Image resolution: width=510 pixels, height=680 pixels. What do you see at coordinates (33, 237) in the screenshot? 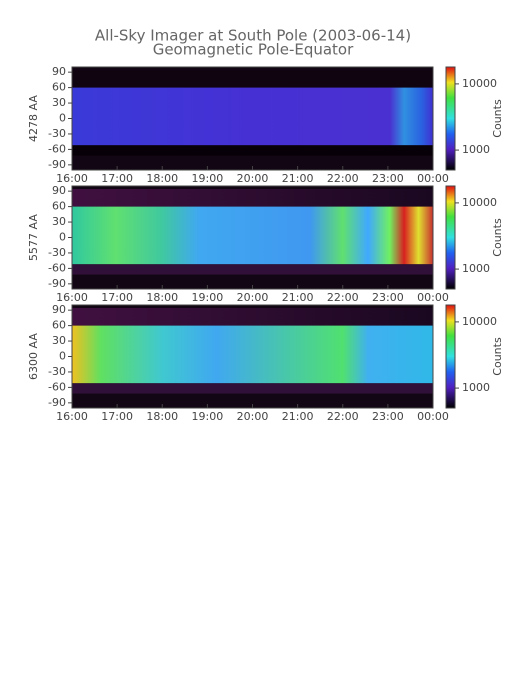
I see `y-axis-label: 5577 AA` at bounding box center [33, 237].